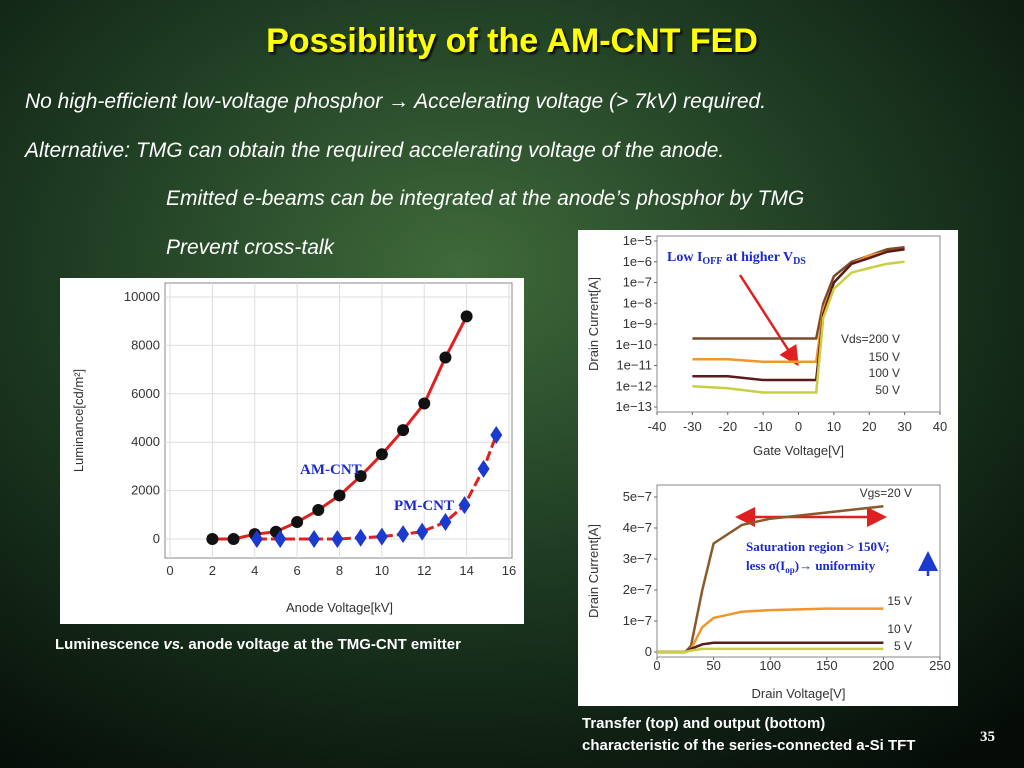  I want to click on y-tick-label: 1e−9, so click(637, 323).